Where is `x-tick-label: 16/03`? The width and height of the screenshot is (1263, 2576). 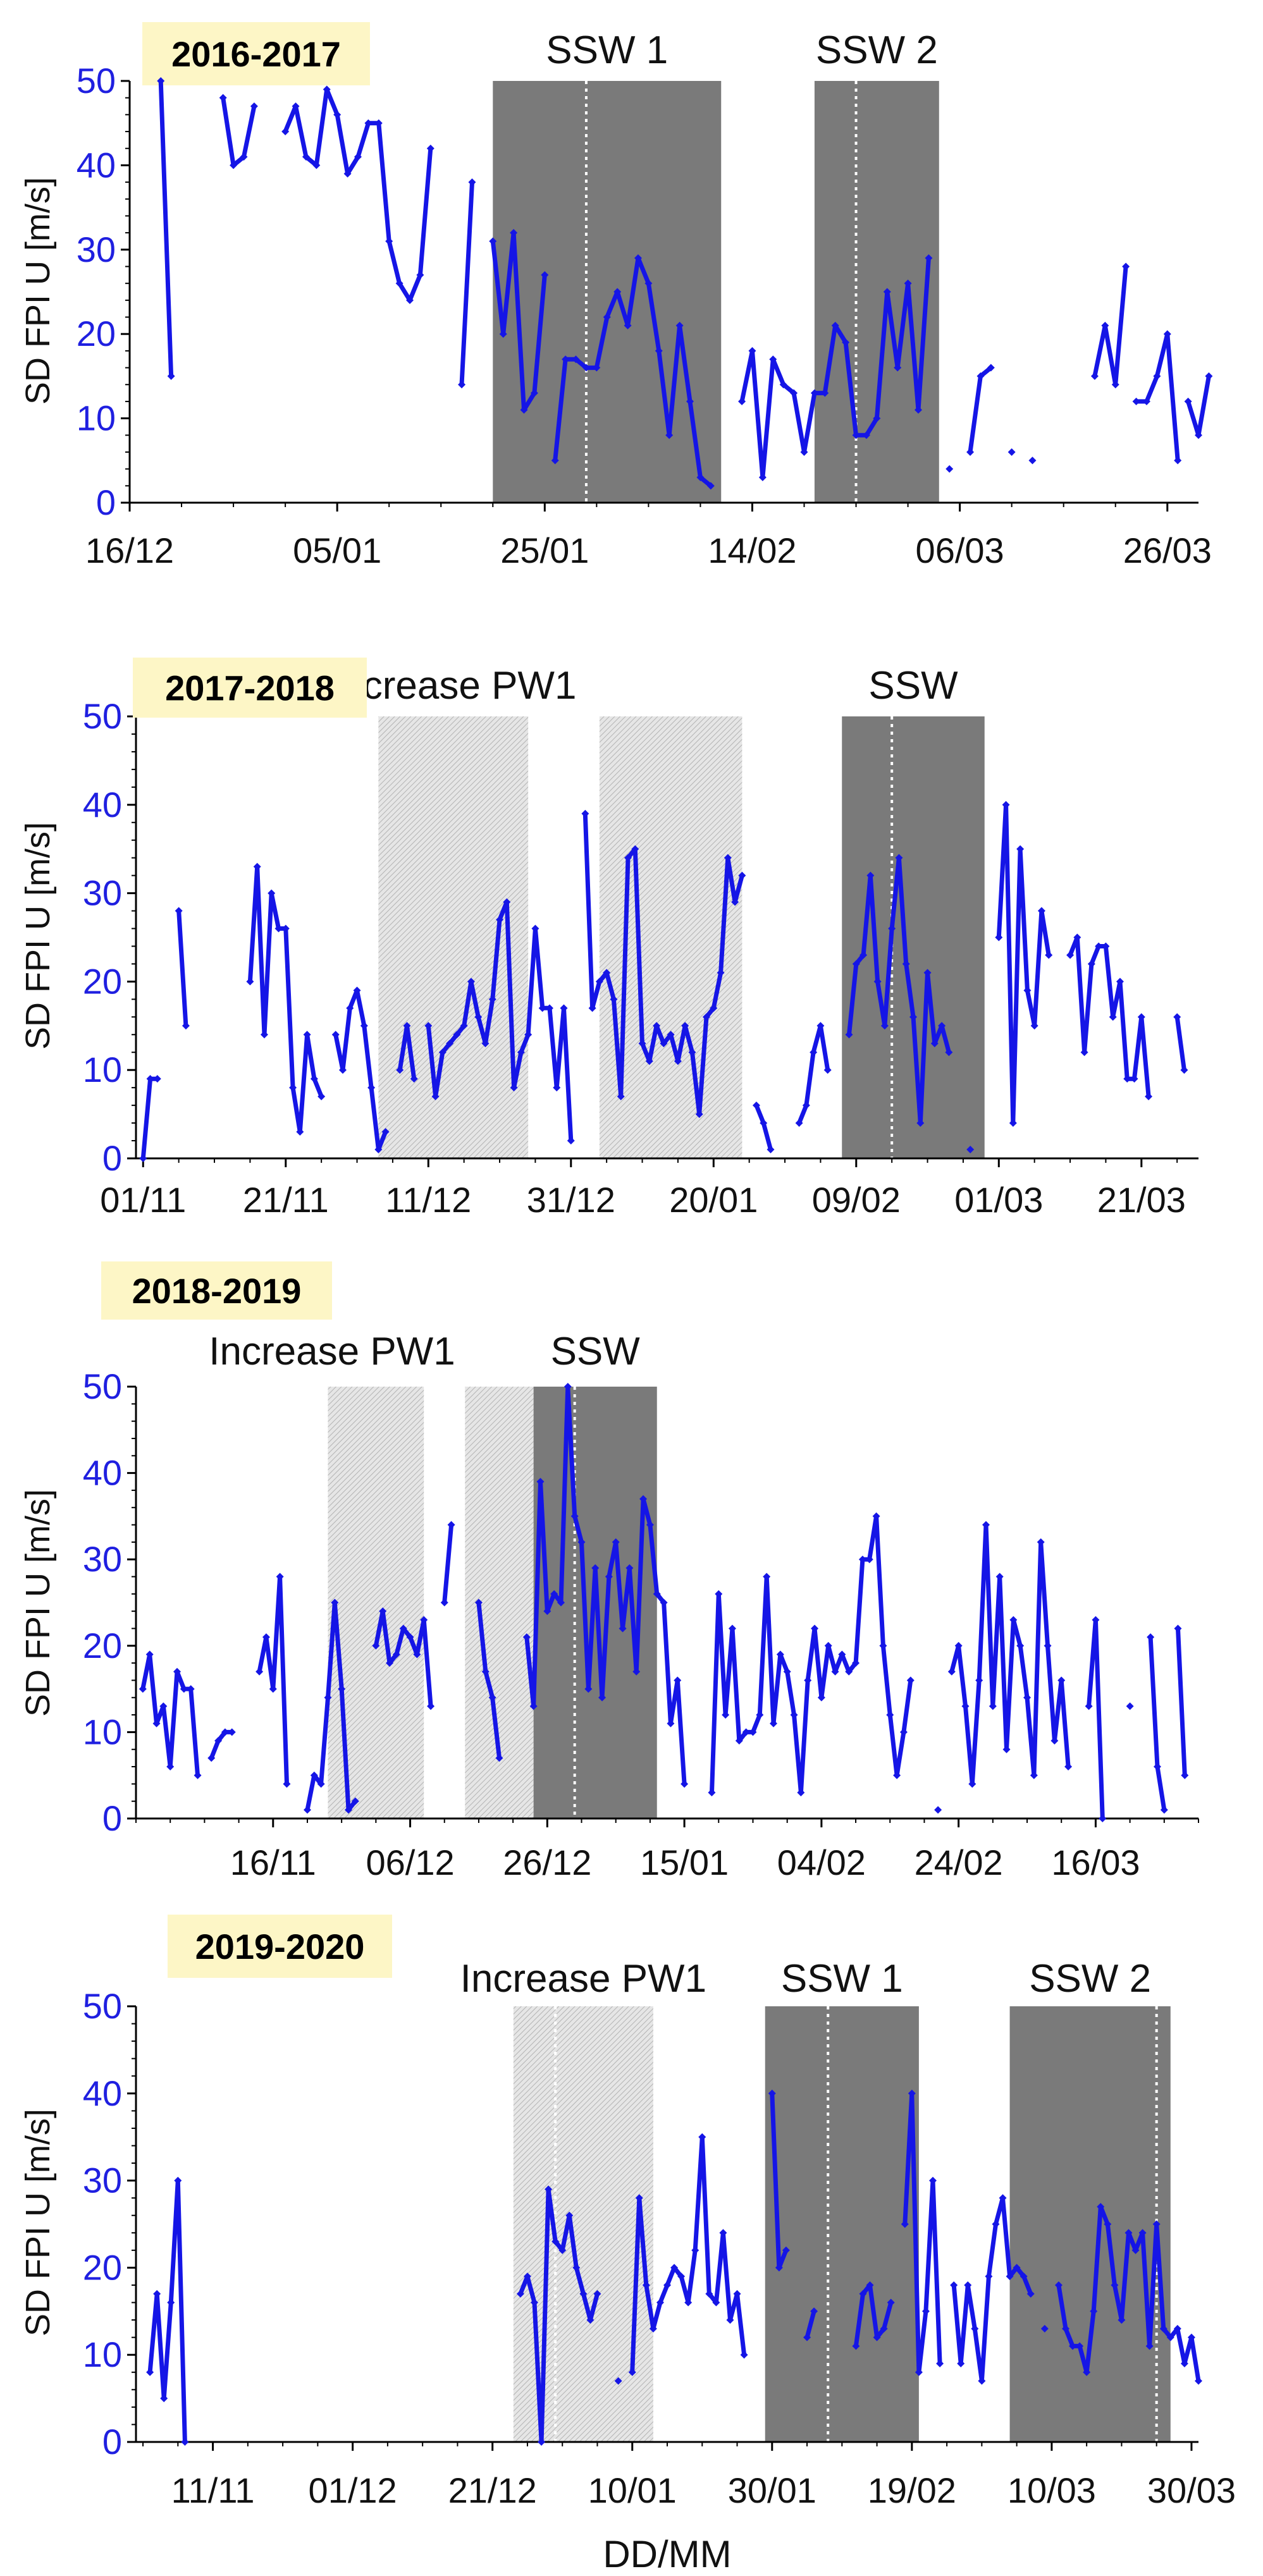
x-tick-label: 16/03 is located at coordinates (1095, 1862).